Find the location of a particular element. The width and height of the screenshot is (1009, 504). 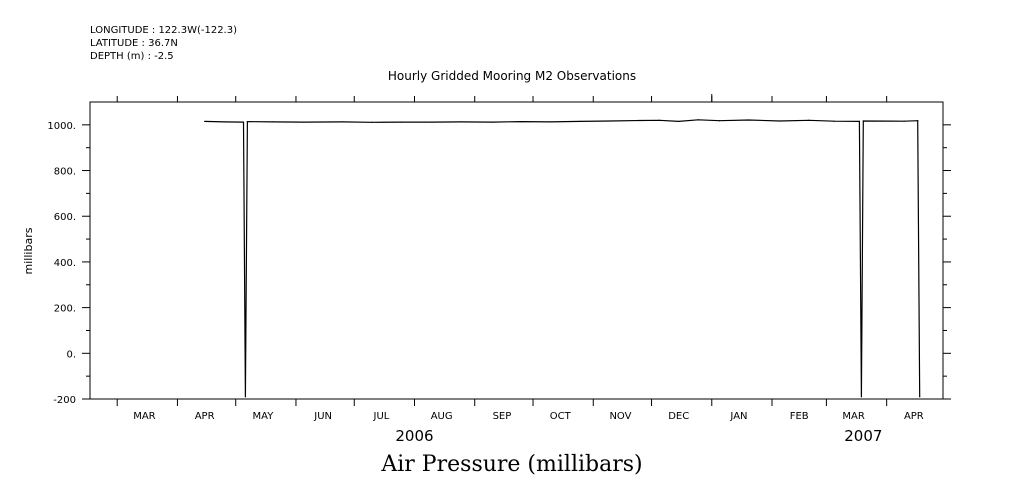

y-tick-label: 400. is located at coordinates (65, 263).